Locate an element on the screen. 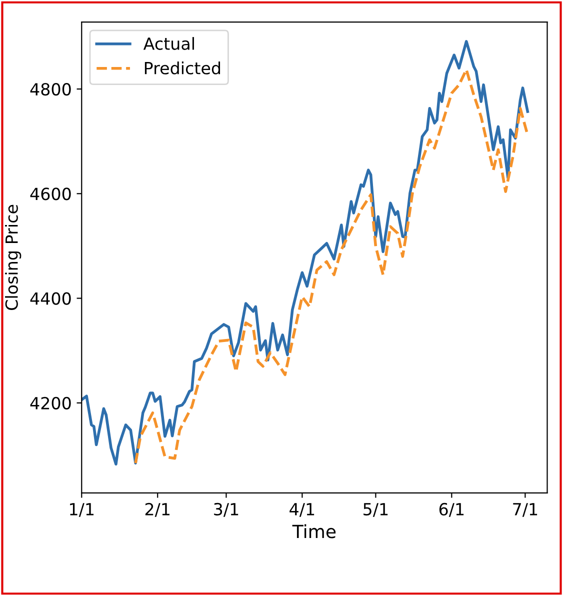 This screenshot has width=563, height=596. y-axis-title: Closing Price is located at coordinates (13, 257).